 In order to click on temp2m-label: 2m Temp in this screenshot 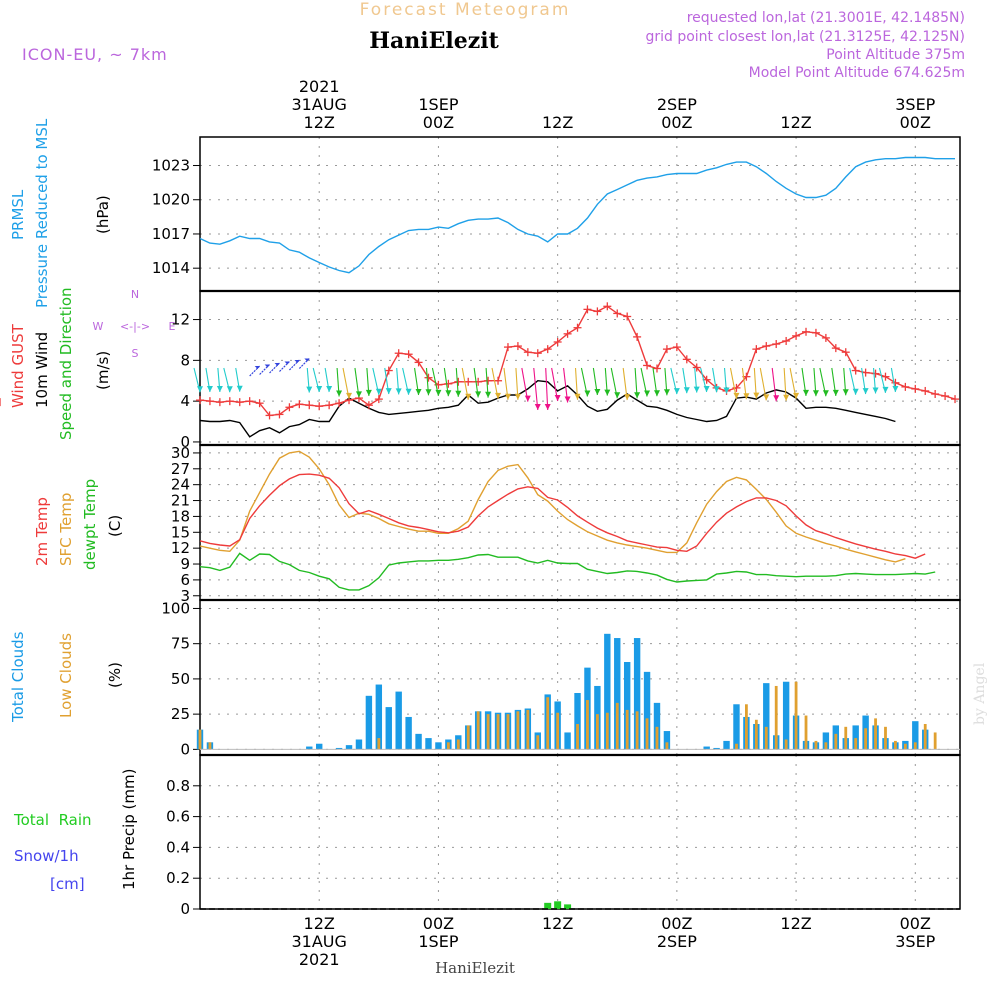, I will do `click(42, 531)`.